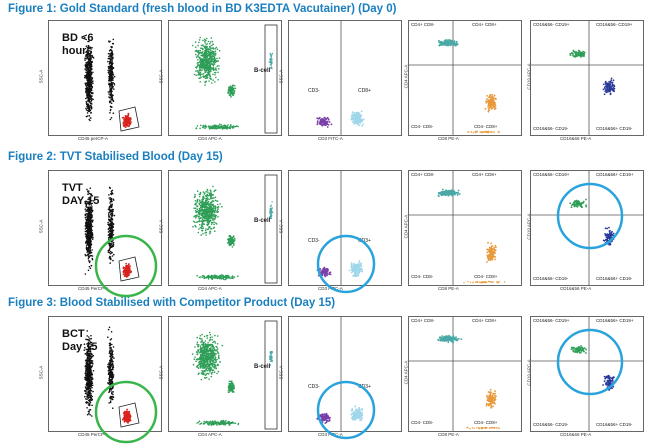 The image size is (650, 447). Describe the element at coordinates (80, 340) in the screenshot. I see `sample-label: BCT Day 15` at that location.